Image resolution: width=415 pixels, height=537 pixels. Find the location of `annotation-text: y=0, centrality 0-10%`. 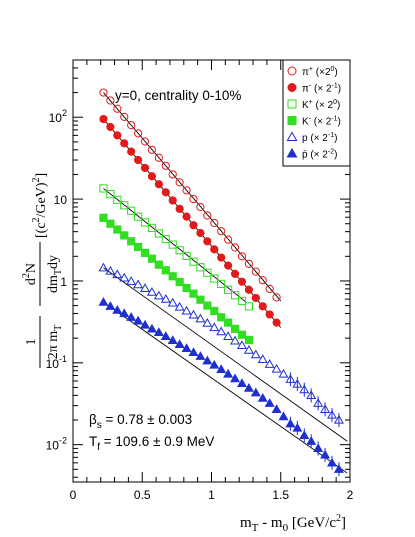

annotation-text: y=0, centrality 0-10% is located at coordinates (178, 95).